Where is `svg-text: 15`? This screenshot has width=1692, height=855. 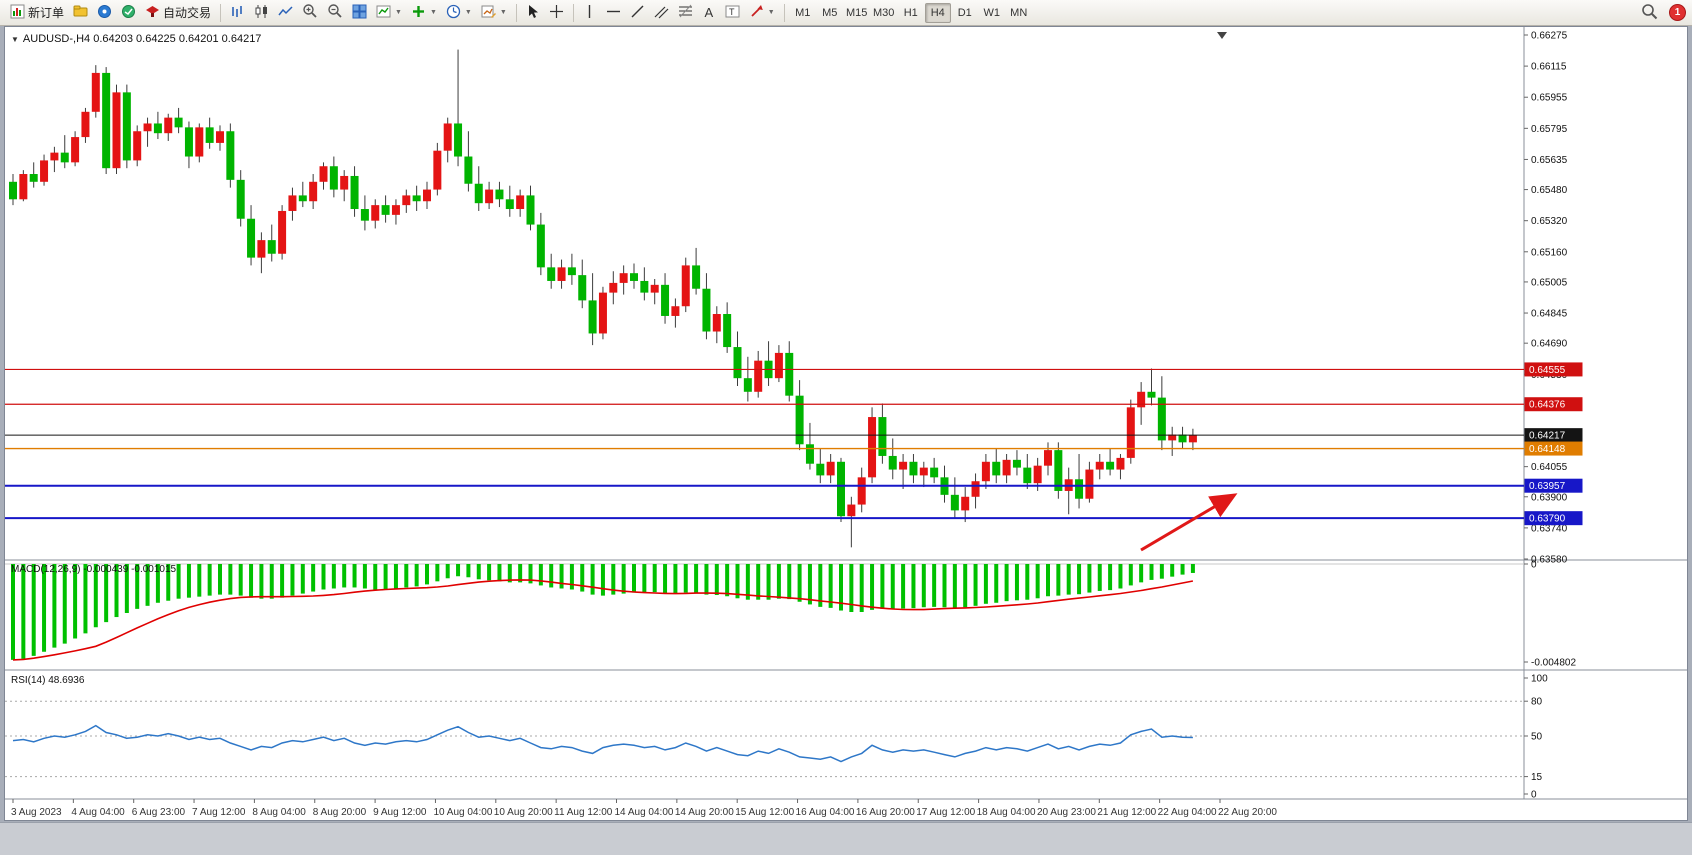 svg-text: 15 is located at coordinates (1537, 777).